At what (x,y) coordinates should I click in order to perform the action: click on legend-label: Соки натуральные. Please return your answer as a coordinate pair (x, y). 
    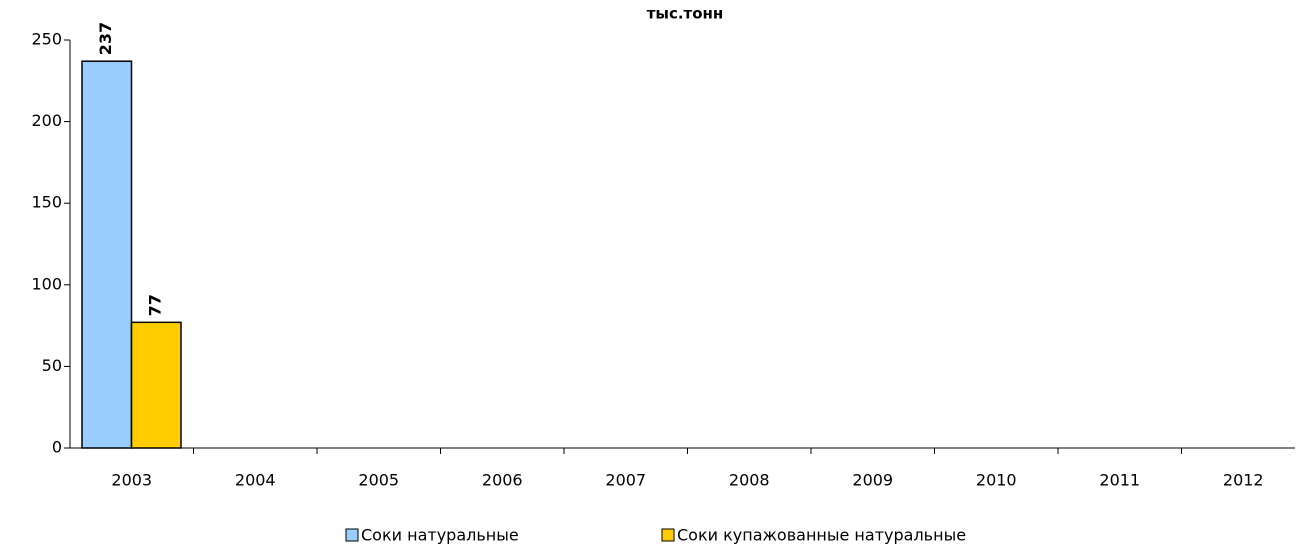
    Looking at the image, I should click on (440, 535).